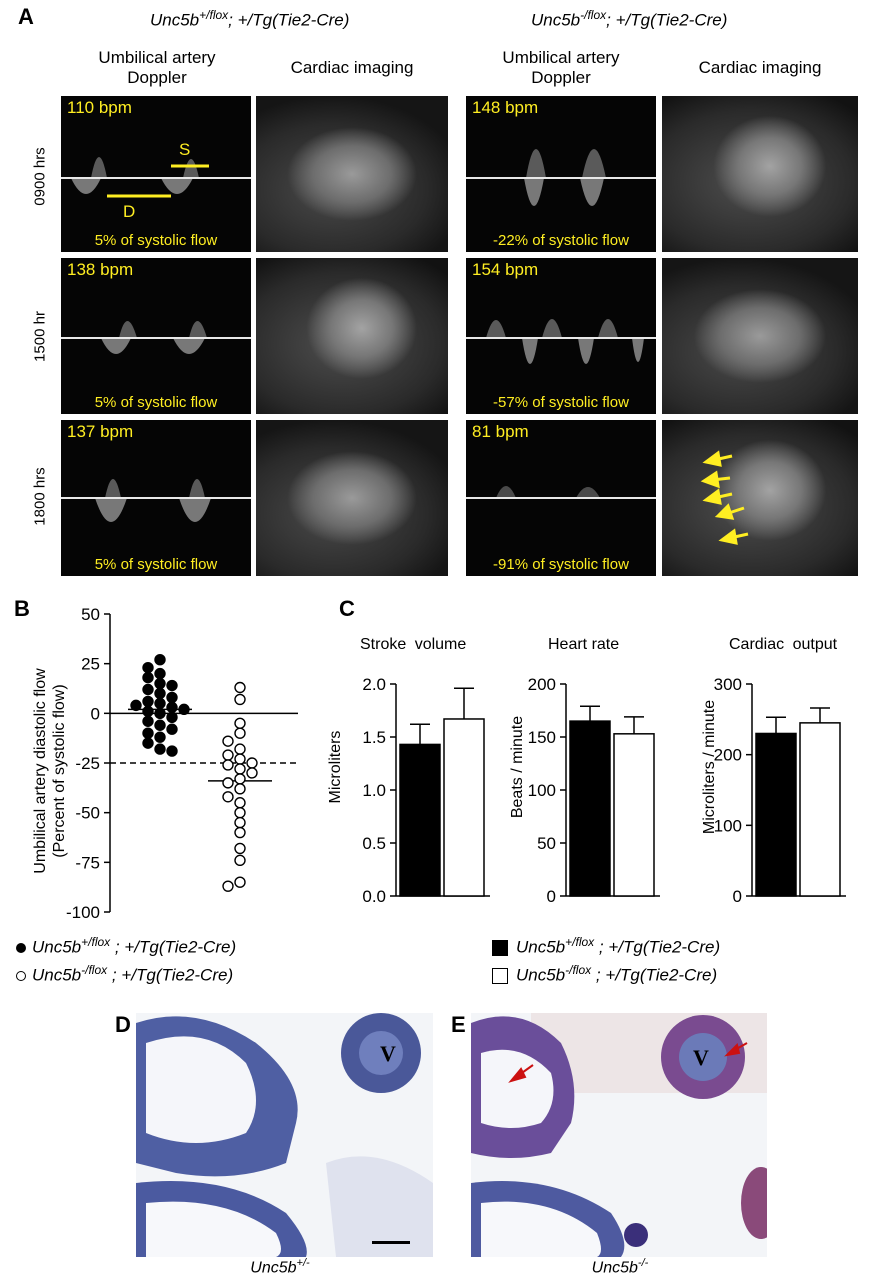 Image resolution: width=874 pixels, height=1280 pixels. Describe the element at coordinates (780, 790) in the screenshot. I see `bar-chart-cardiac-output: 0 100 200 300` at that location.